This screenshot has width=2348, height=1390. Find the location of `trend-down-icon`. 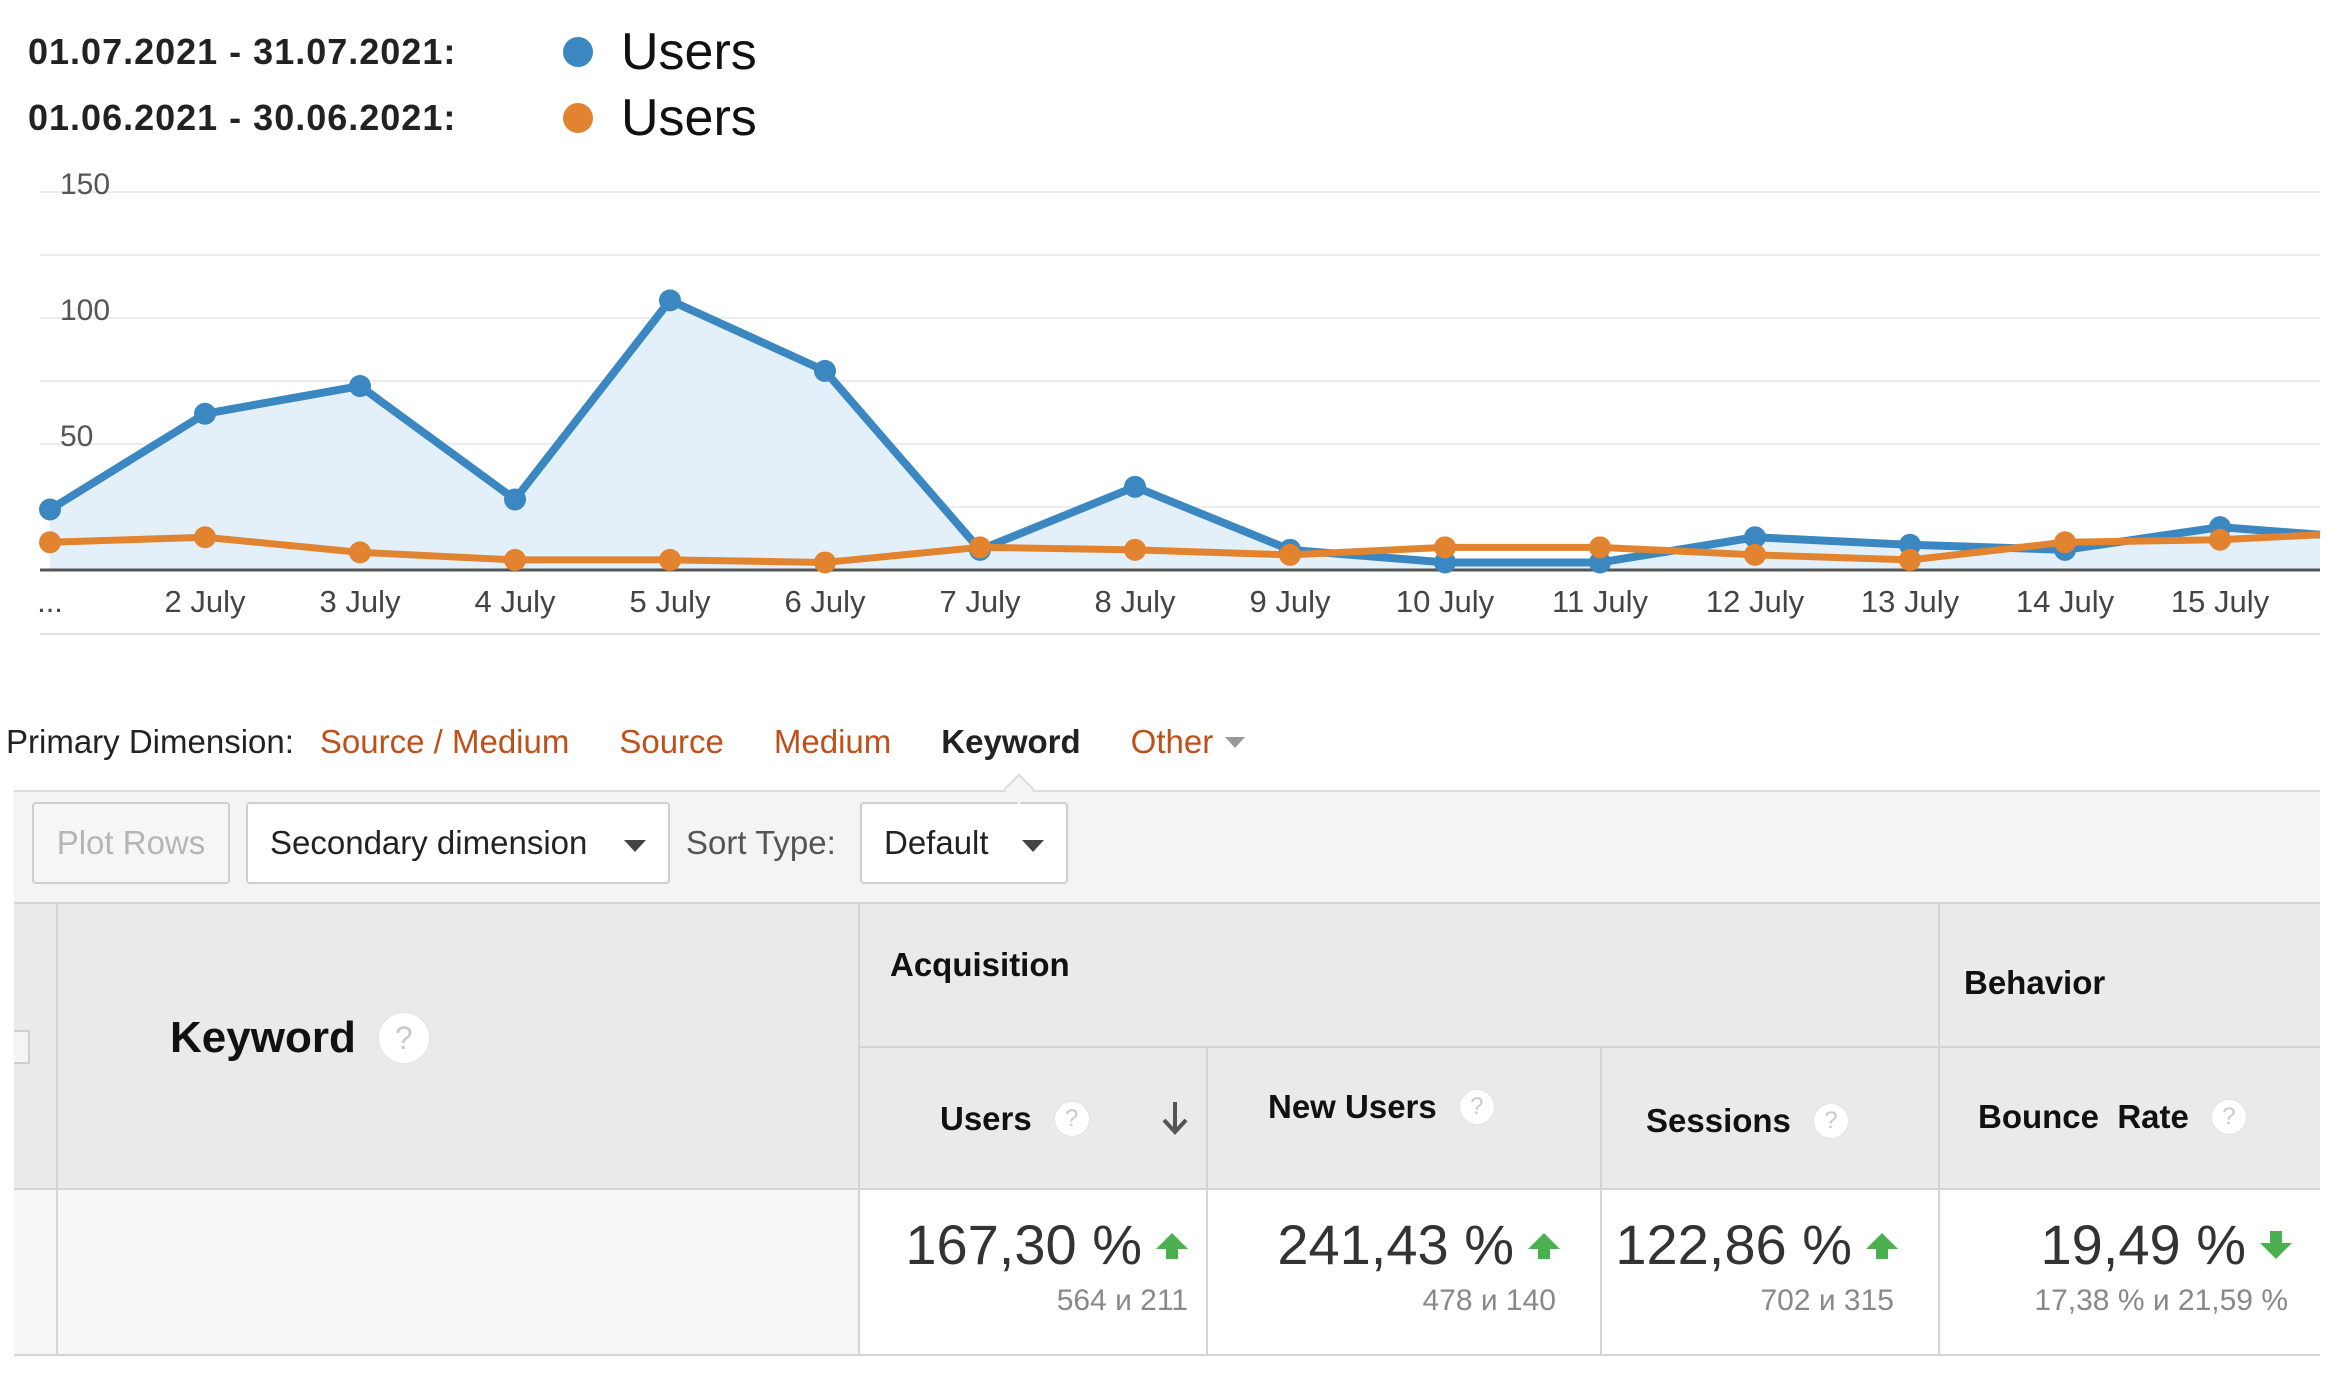

trend-down-icon is located at coordinates (2276, 1244).